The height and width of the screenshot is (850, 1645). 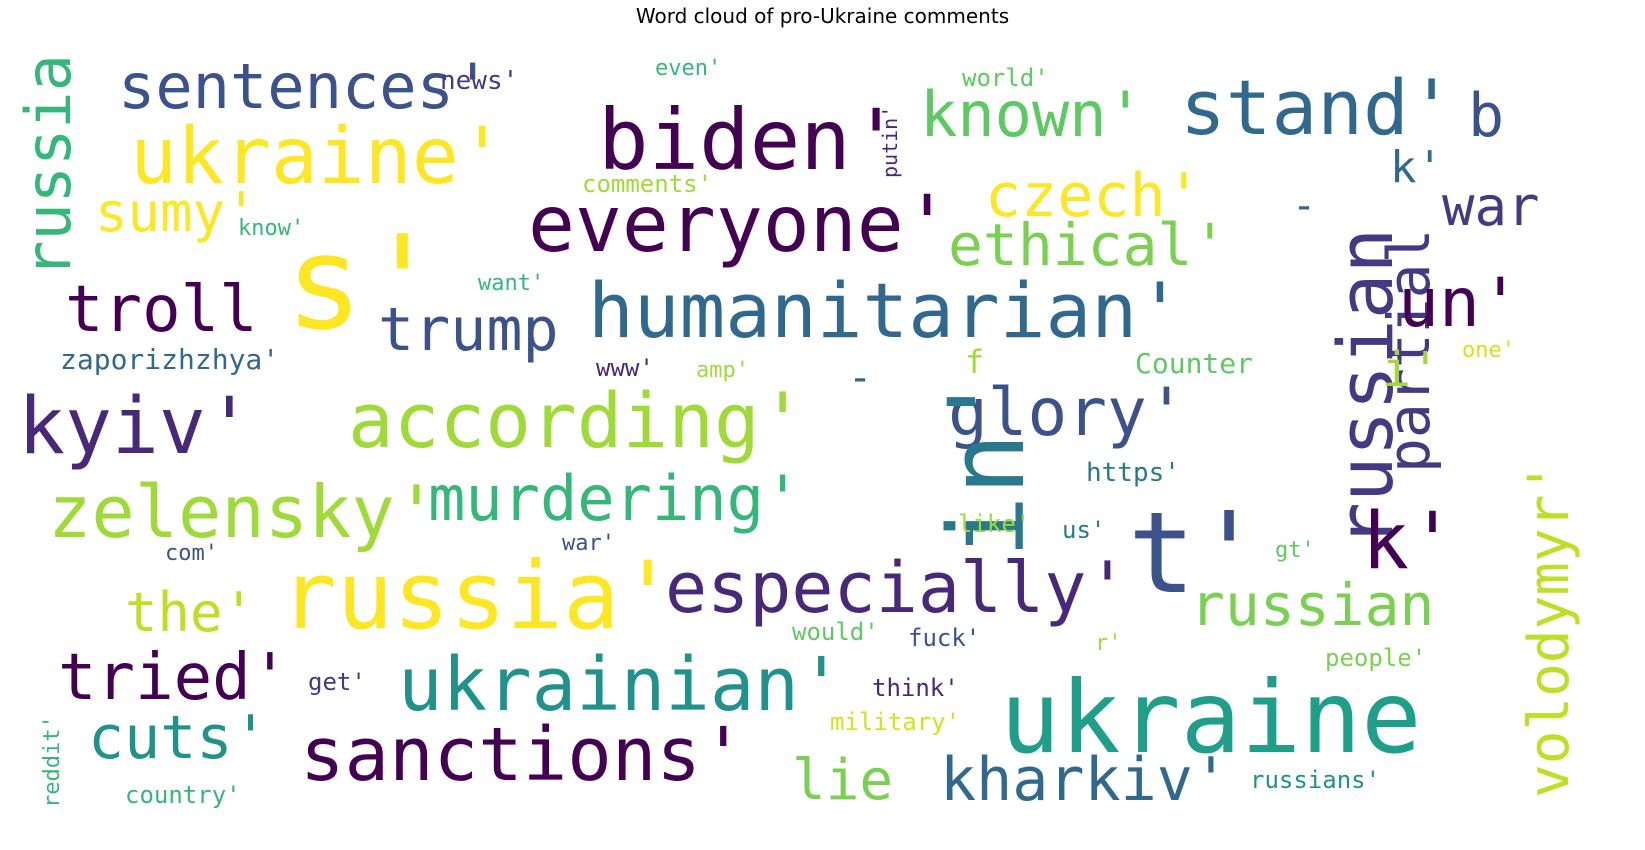 What do you see at coordinates (944, 638) in the screenshot?
I see `cloud-word-fuck: fuck'` at bounding box center [944, 638].